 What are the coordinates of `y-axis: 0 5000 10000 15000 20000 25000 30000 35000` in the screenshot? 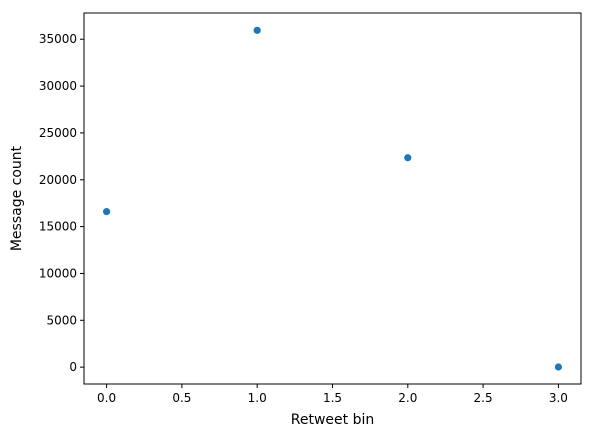 It's located at (61, 203).